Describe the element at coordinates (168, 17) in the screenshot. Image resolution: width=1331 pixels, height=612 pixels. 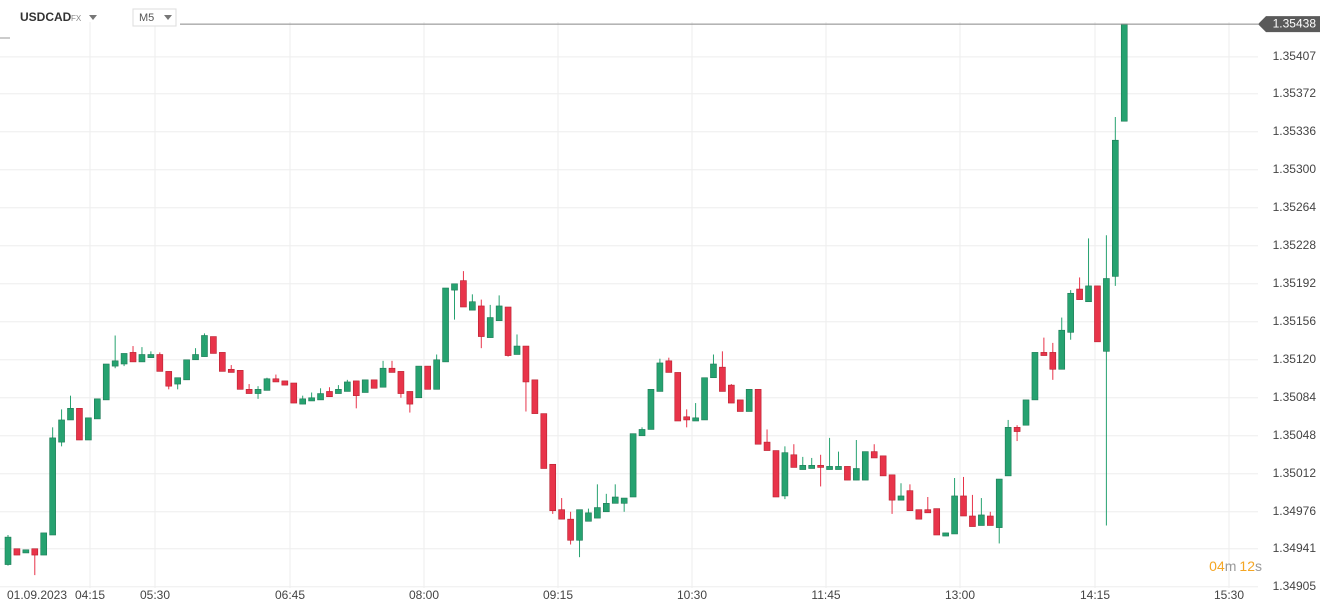
I see `interval-dropdown` at that location.